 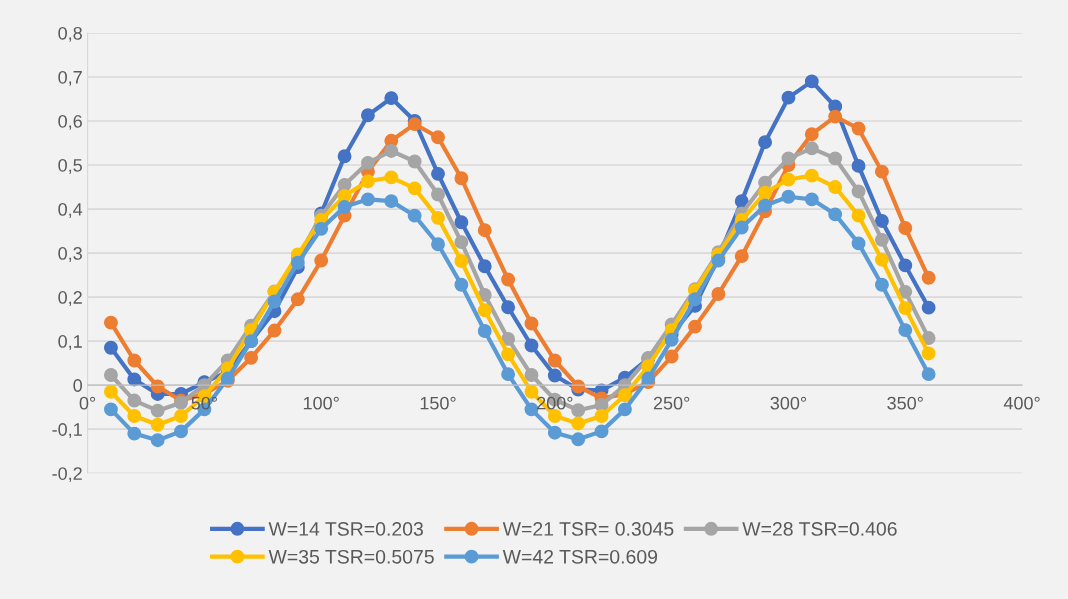 I want to click on y-tick-label: -0,1, so click(x=67, y=431).